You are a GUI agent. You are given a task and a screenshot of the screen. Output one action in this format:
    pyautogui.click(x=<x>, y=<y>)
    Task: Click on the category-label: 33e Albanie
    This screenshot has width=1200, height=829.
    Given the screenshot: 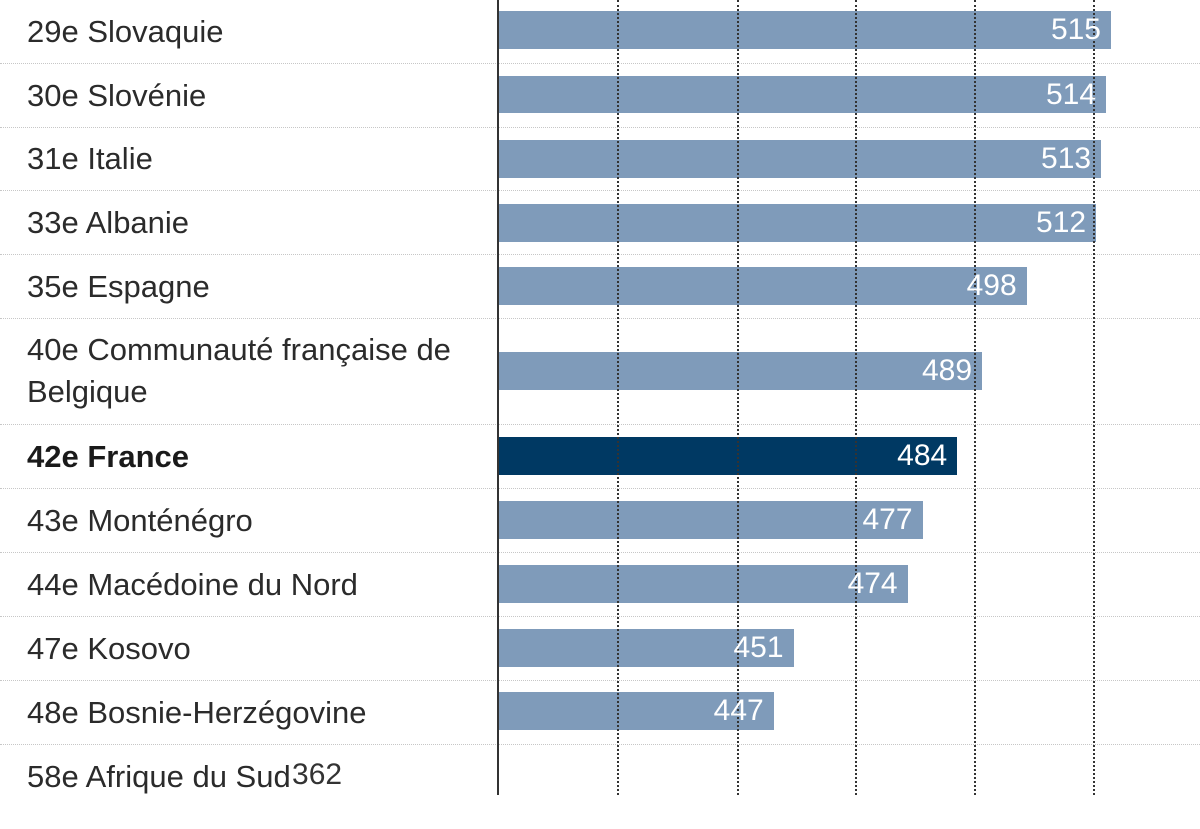 What is the action you would take?
    pyautogui.click(x=108, y=222)
    